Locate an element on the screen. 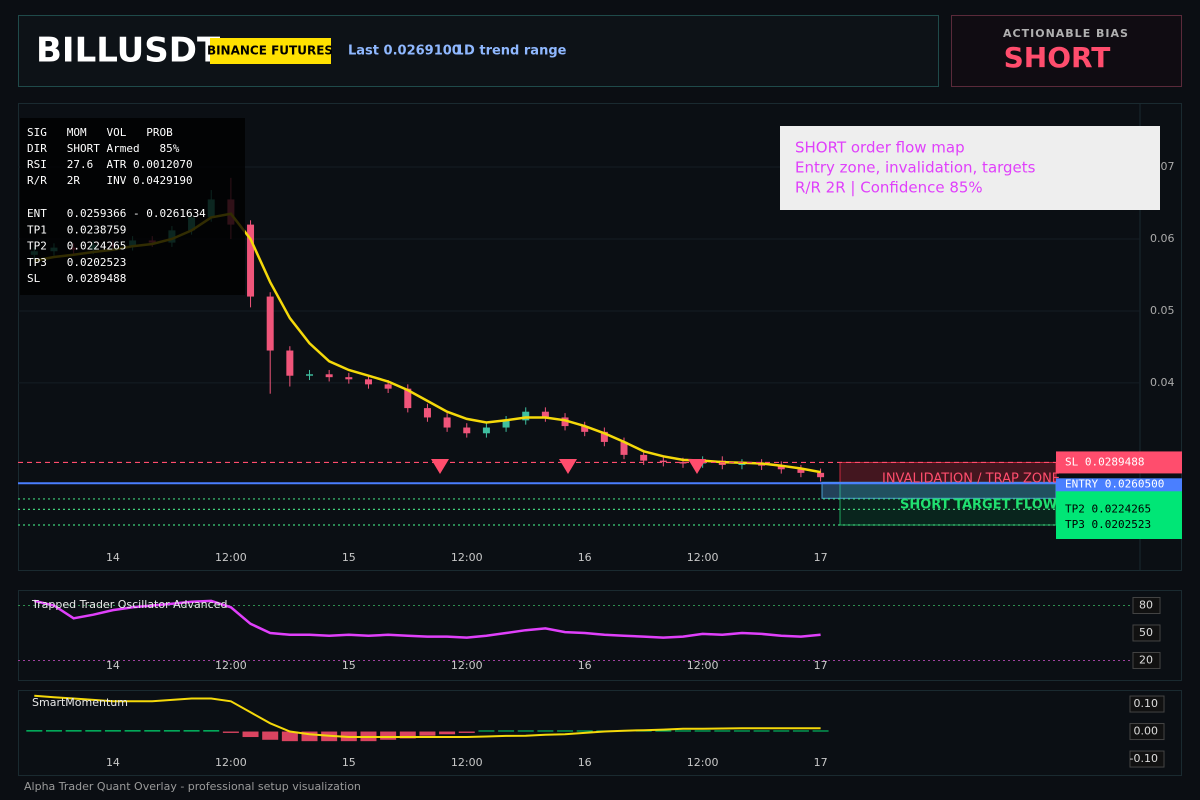  callout-line: SHORT order flow map is located at coordinates (880, 148).